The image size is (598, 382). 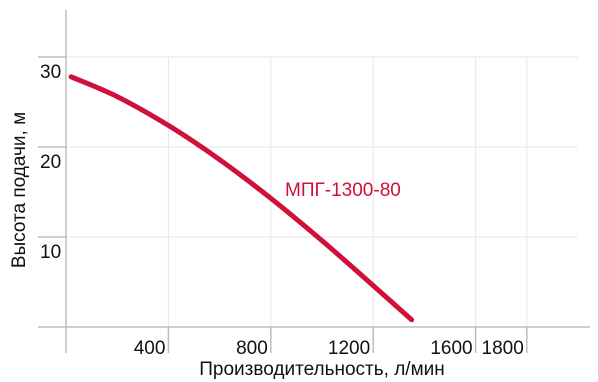 What do you see at coordinates (252, 348) in the screenshot?
I see `x-tick-label: 800` at bounding box center [252, 348].